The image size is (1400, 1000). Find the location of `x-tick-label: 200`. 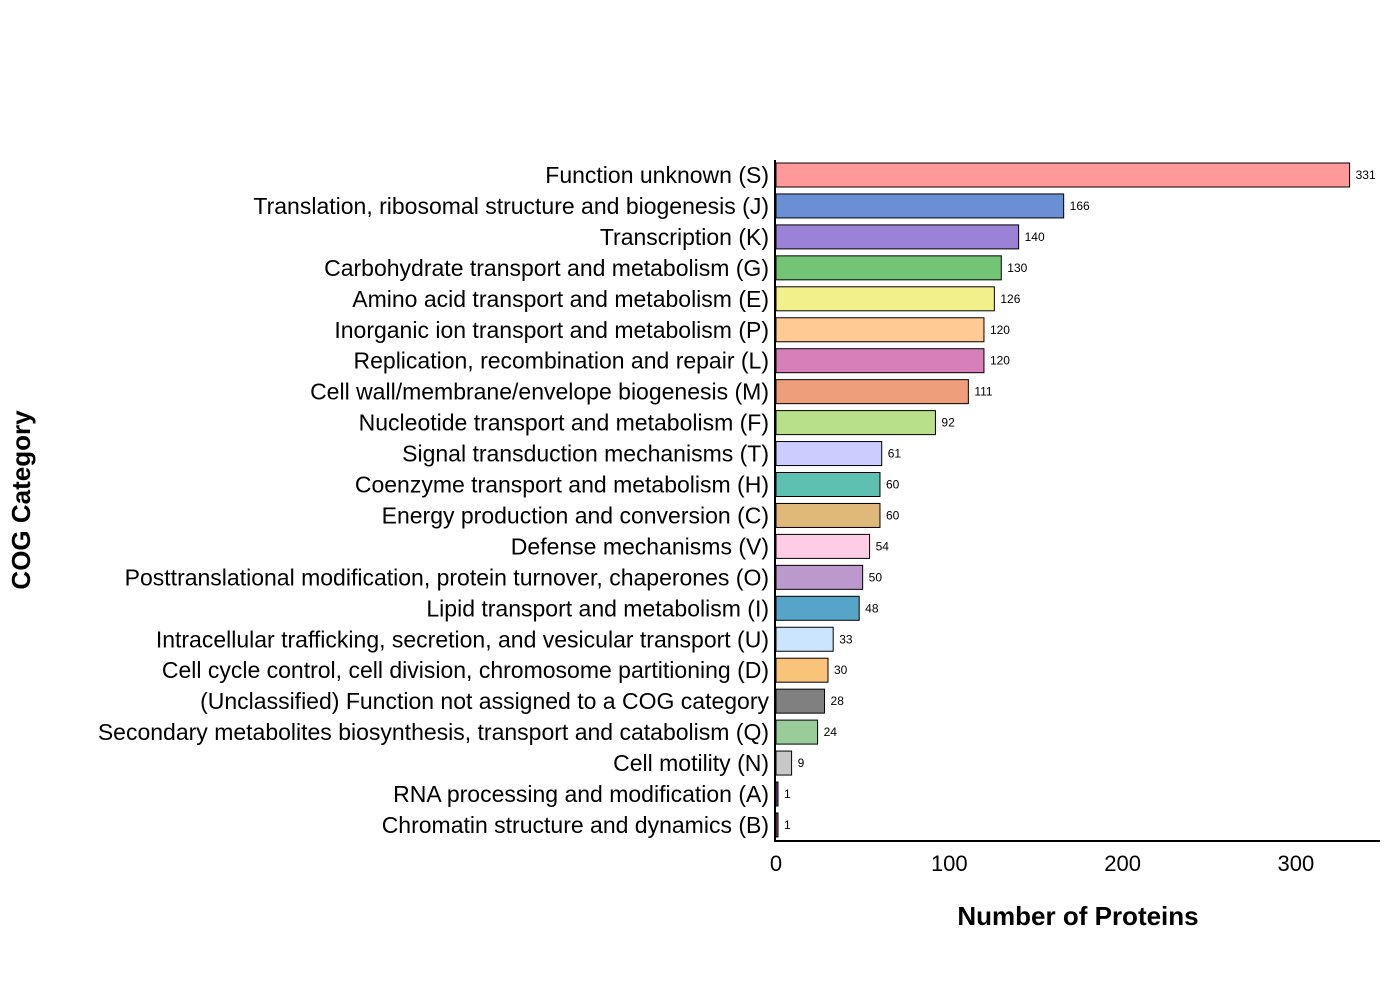

x-tick-label: 200 is located at coordinates (1122, 863).